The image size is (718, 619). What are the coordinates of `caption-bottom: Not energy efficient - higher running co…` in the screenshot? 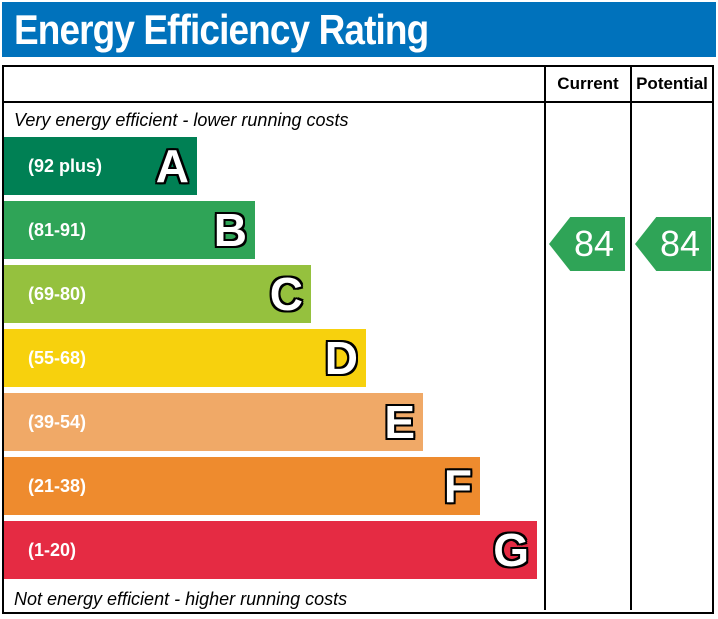 It's located at (181, 598).